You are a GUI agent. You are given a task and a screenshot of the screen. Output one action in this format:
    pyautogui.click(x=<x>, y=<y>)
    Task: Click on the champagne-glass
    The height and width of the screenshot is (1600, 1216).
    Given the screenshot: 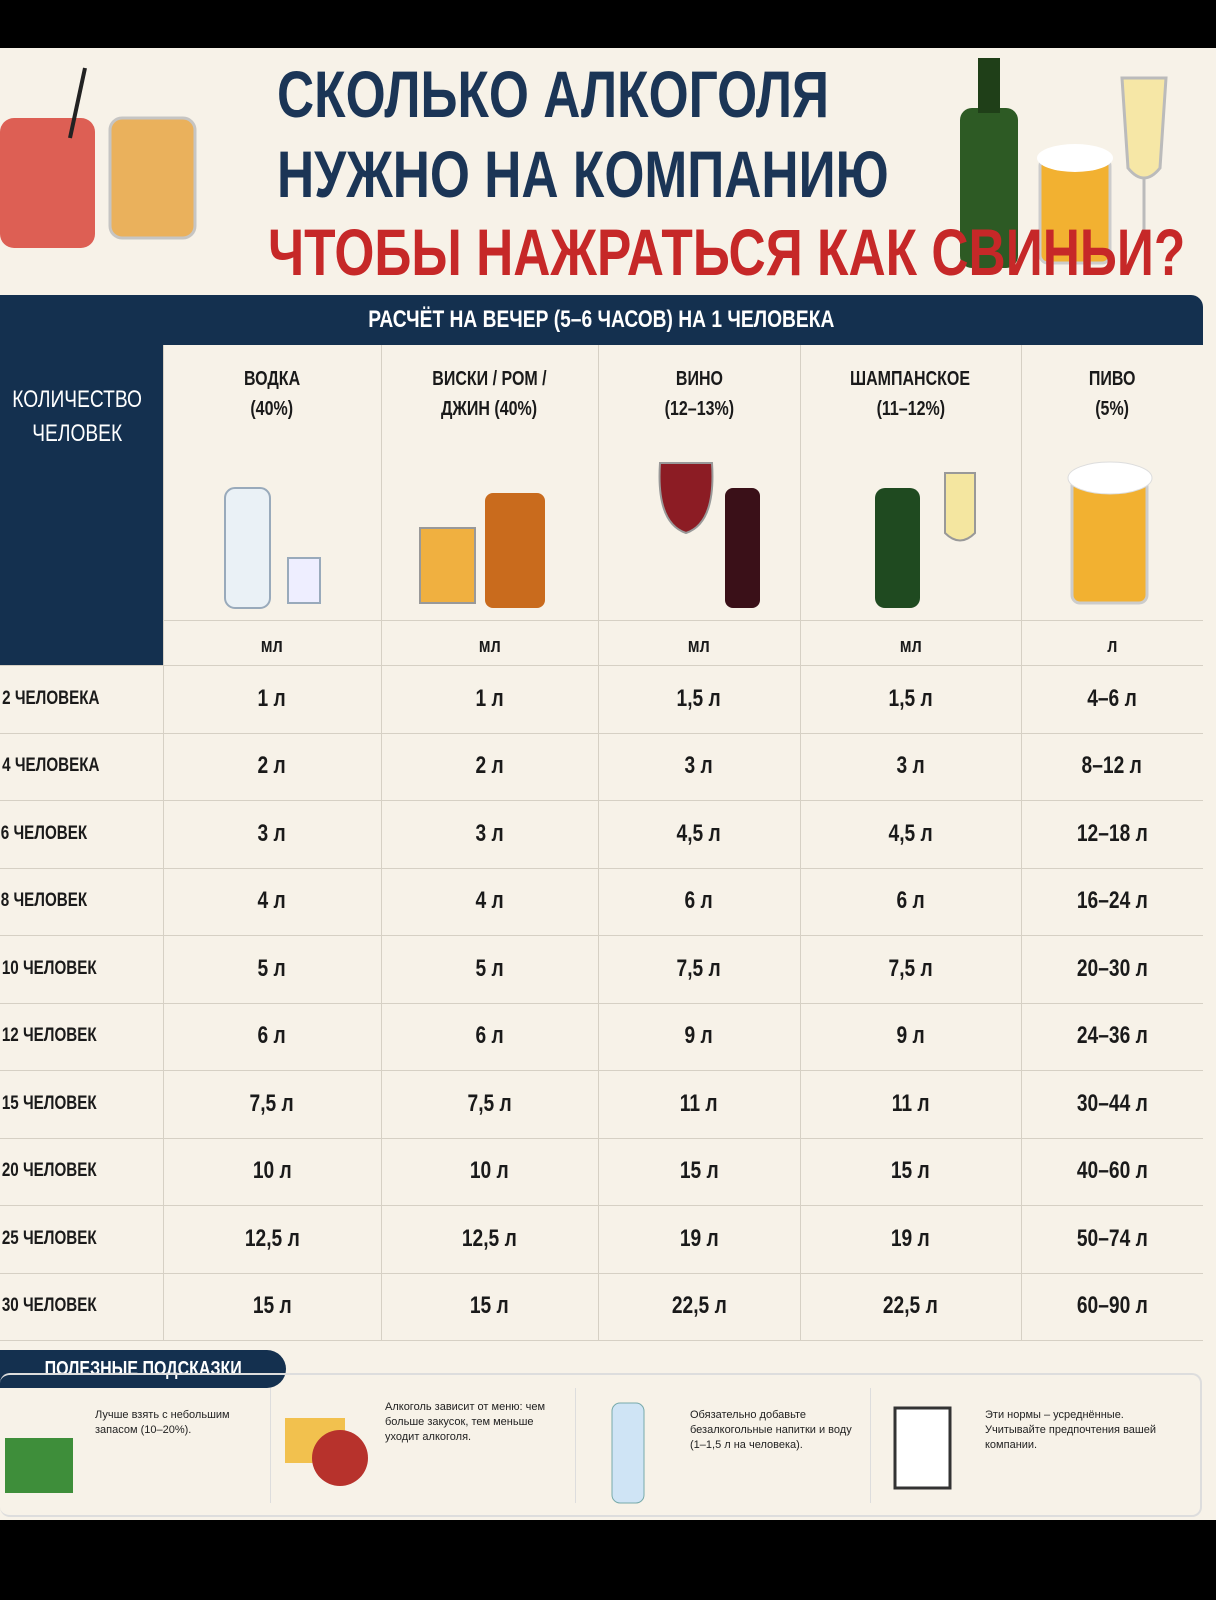 What is the action you would take?
    pyautogui.click(x=1144, y=128)
    